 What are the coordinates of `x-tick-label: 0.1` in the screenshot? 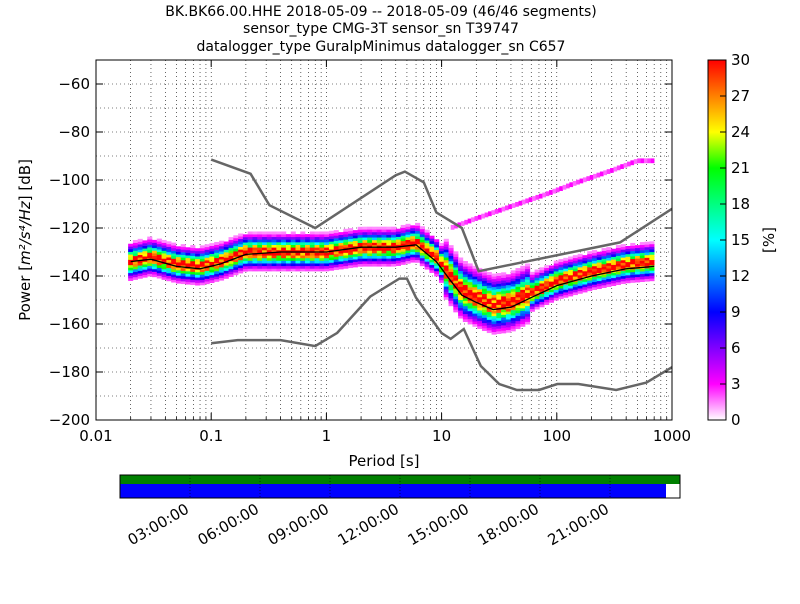 It's located at (211, 436).